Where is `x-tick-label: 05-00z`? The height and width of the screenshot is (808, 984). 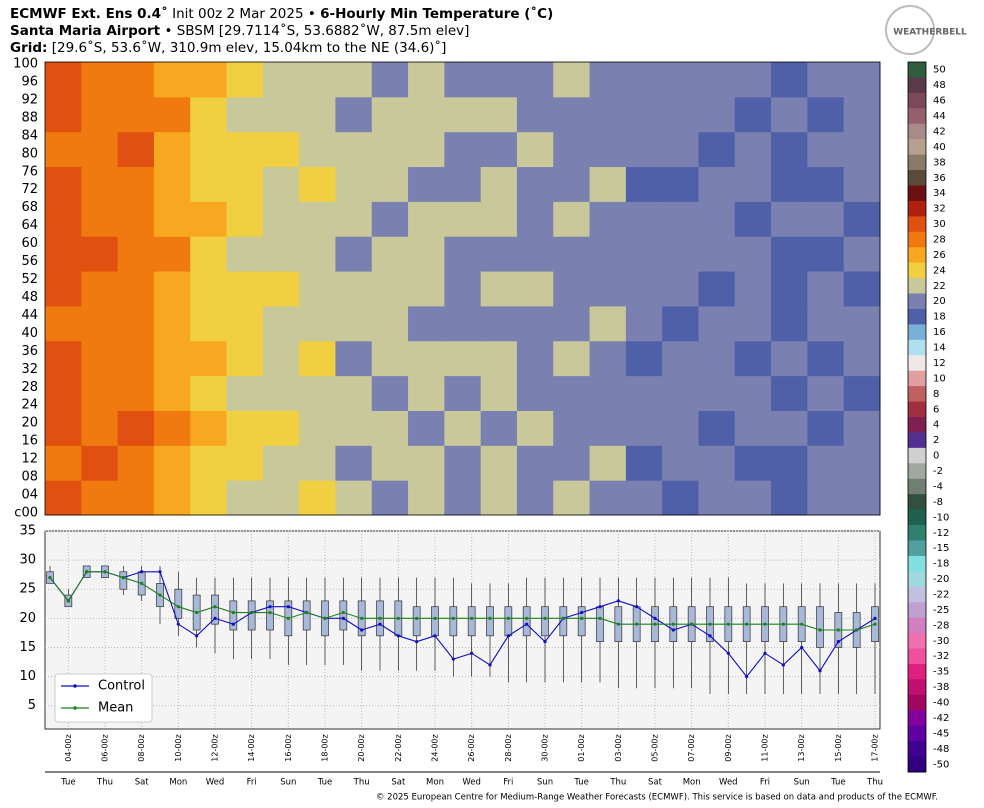 x-tick-label: 05-00z is located at coordinates (655, 747).